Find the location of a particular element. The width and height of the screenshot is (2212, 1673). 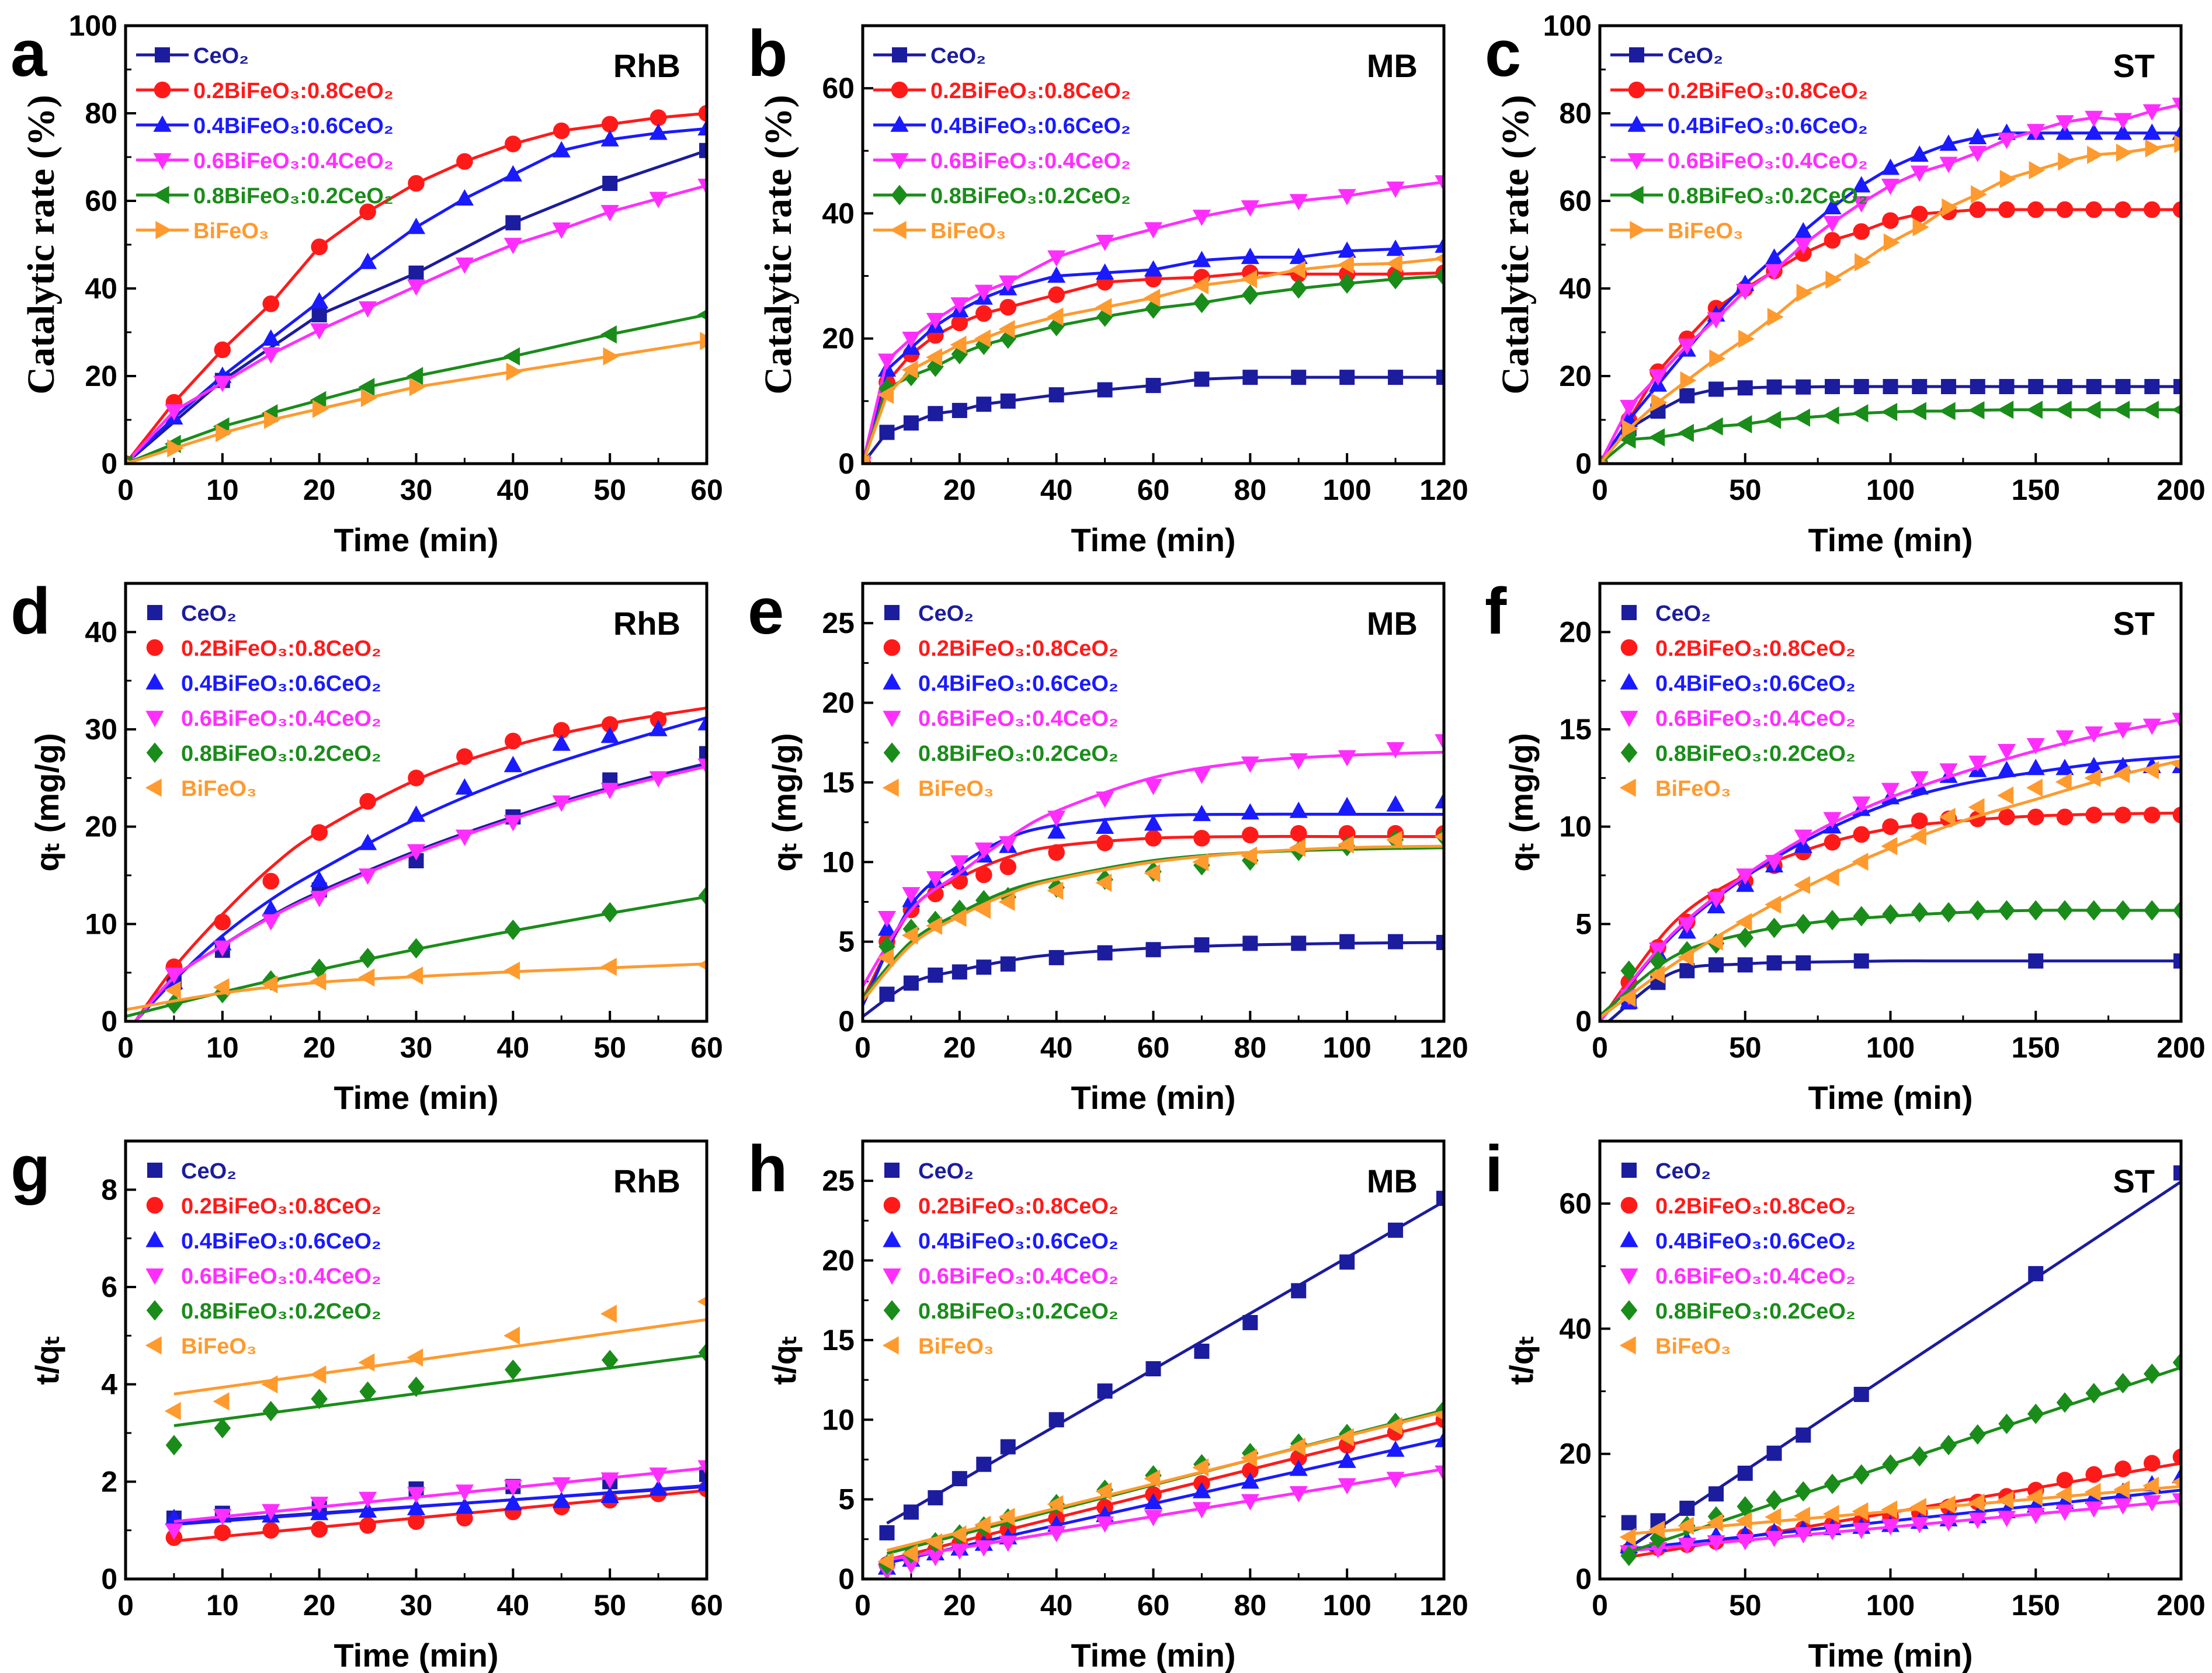

series-line is located at coordinates (416, 401).